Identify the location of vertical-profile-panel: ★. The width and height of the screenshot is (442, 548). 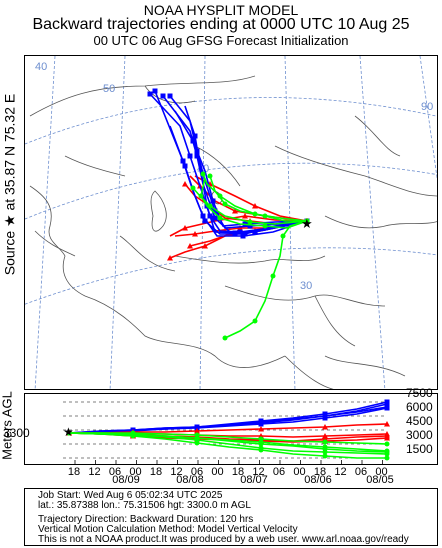
(231, 429).